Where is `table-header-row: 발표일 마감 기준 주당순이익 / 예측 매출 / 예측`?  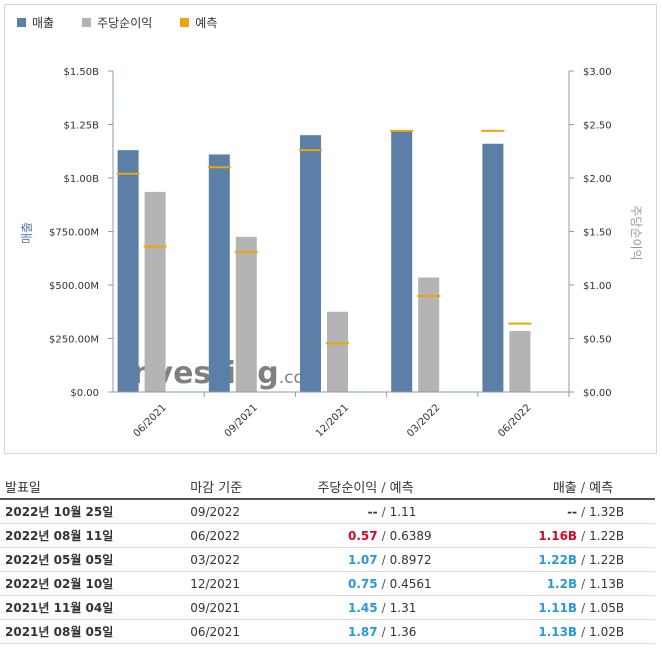 table-header-row: 발표일 마감 기준 주당순이익 / 예측 매출 / 예측 is located at coordinates (327, 487).